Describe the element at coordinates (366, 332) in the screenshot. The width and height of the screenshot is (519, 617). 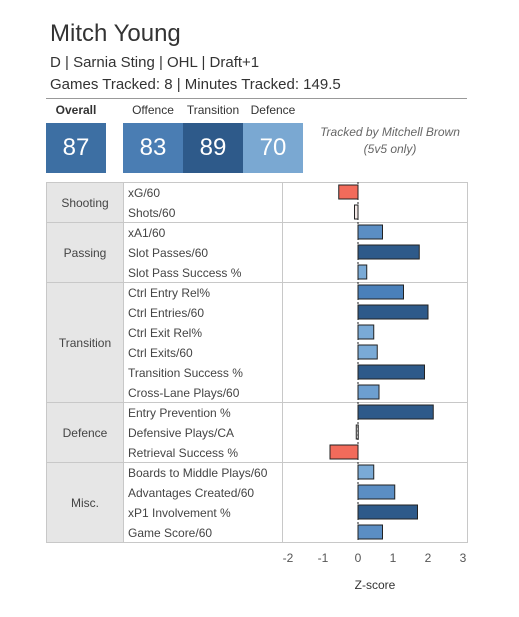
I see `bar-ctrl-exit-rel-` at that location.